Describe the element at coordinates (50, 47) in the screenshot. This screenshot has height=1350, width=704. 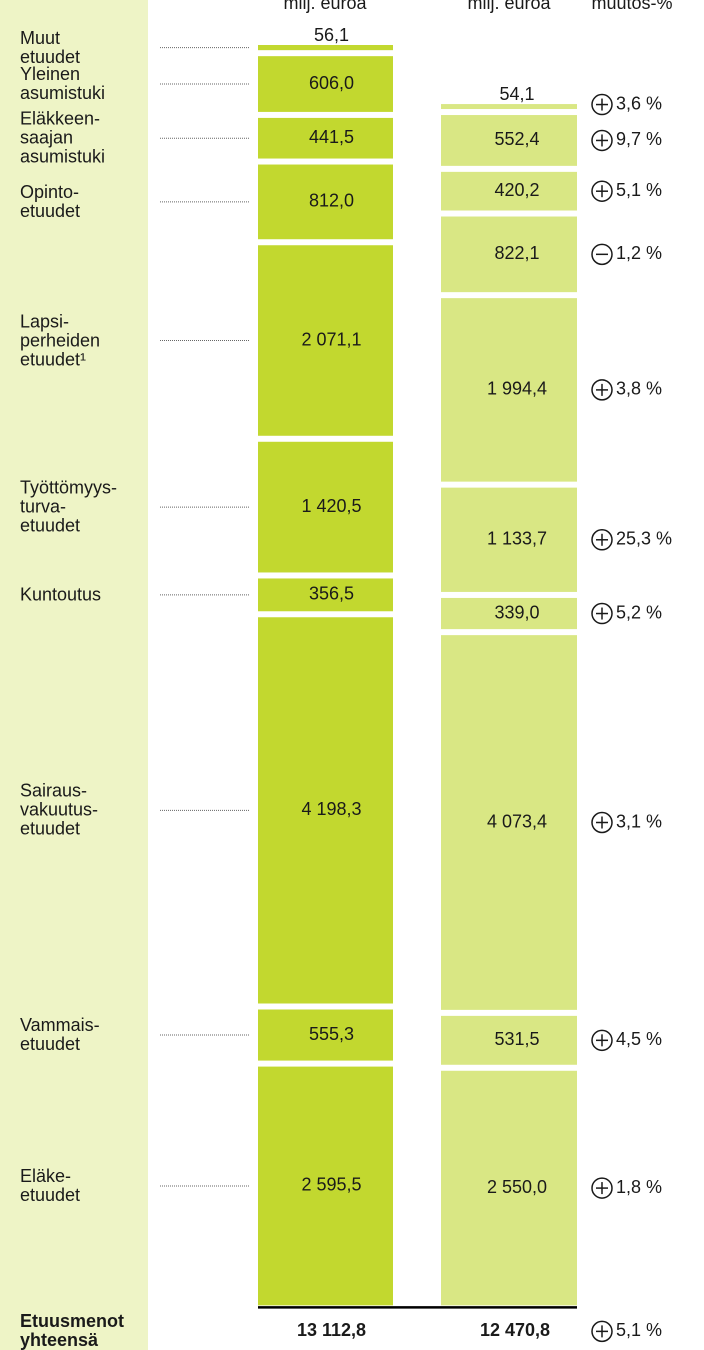
I see `category-label: Muut etuudet` at that location.